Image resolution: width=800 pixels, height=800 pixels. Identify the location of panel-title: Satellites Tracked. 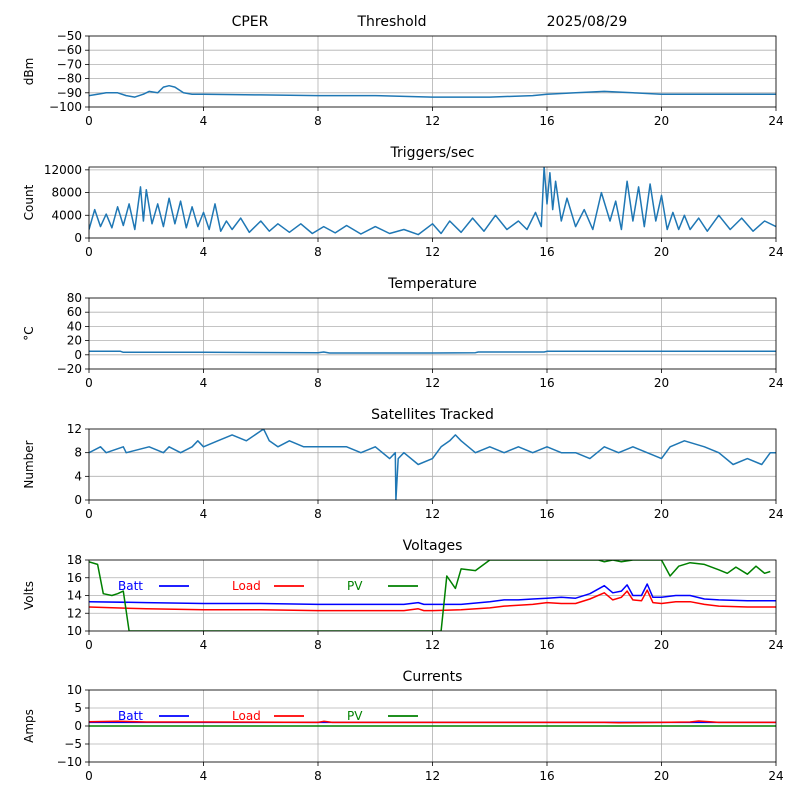
(432, 415).